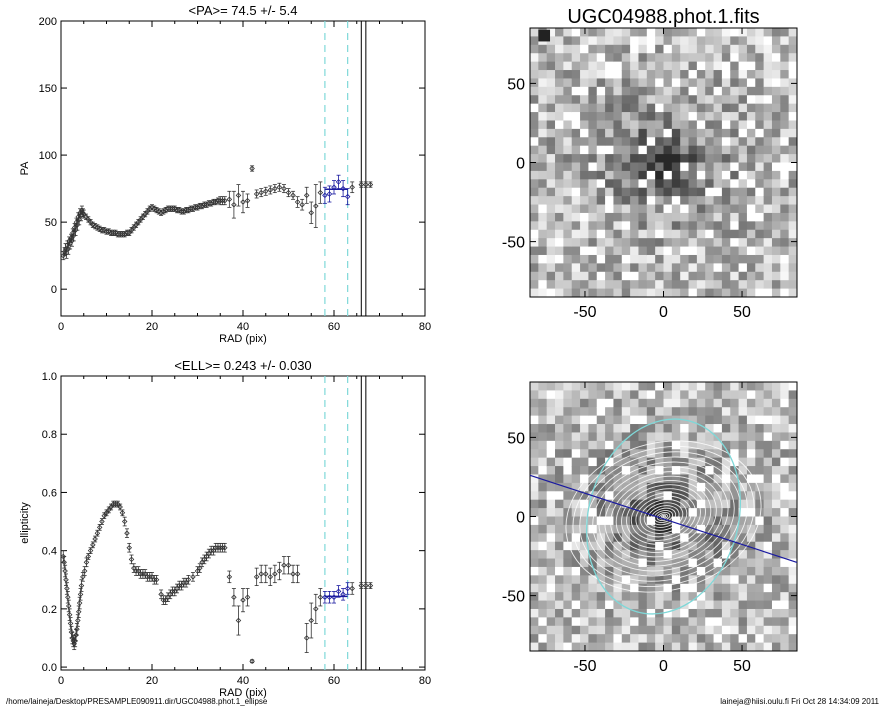 This screenshot has height=708, width=885. I want to click on x-tick-label: -50, so click(584, 666).